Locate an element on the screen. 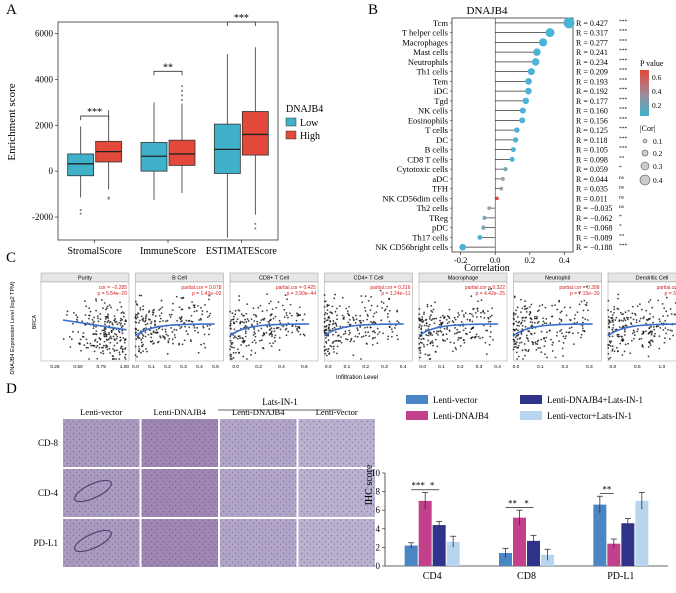 The width and height of the screenshot is (676, 593). ihc-column-header: Lenti-vector is located at coordinates (101, 412).